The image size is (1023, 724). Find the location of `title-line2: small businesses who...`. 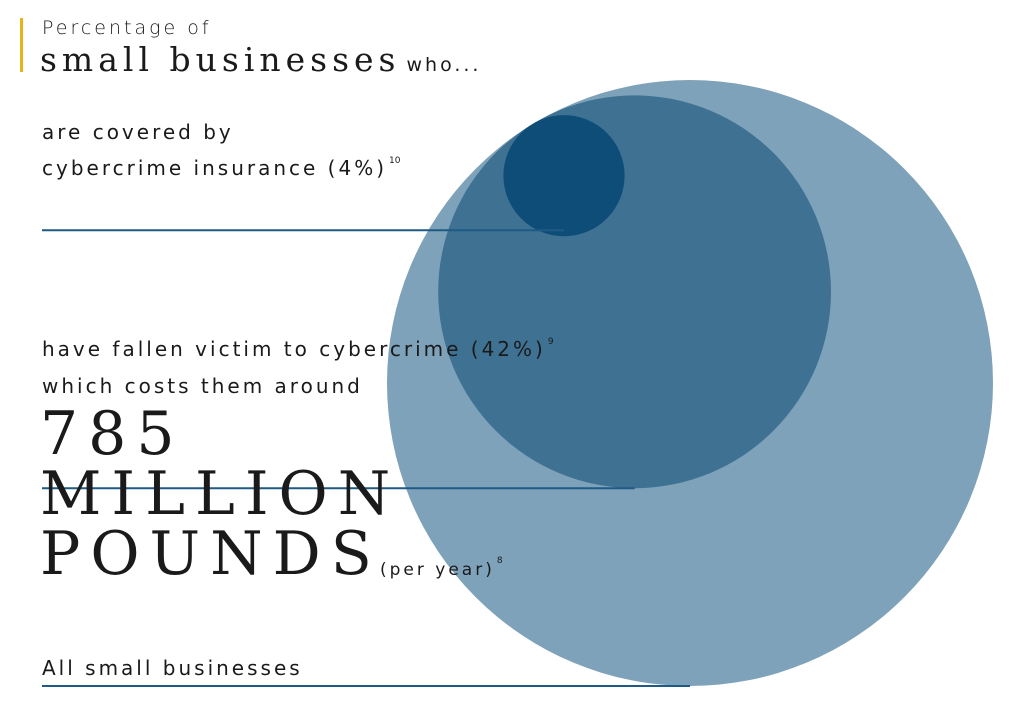

title-line2: small businesses who... is located at coordinates (260, 59).